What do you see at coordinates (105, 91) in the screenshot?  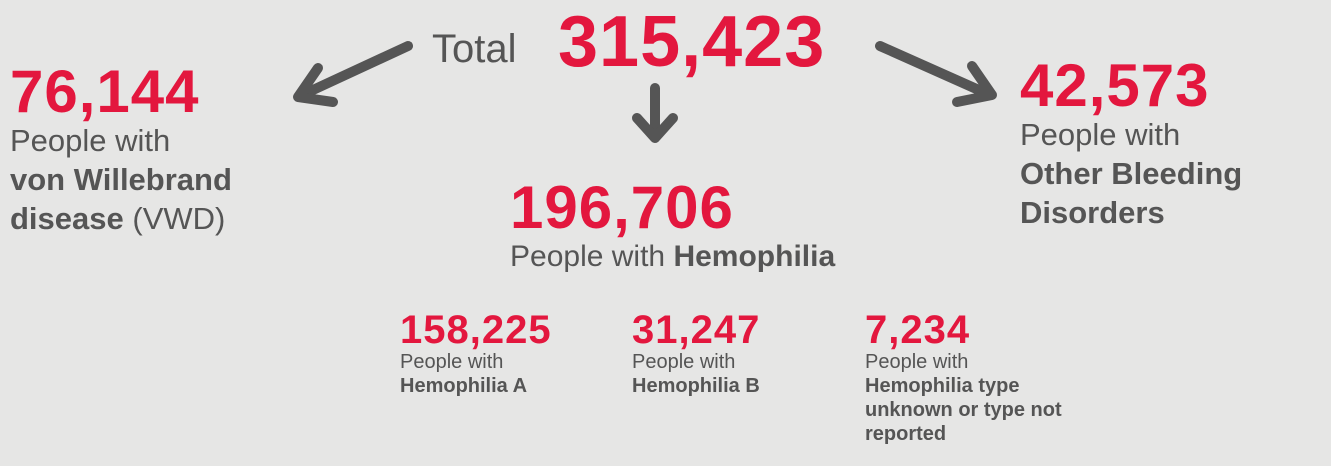 I see `vwd-value: 76,144` at bounding box center [105, 91].